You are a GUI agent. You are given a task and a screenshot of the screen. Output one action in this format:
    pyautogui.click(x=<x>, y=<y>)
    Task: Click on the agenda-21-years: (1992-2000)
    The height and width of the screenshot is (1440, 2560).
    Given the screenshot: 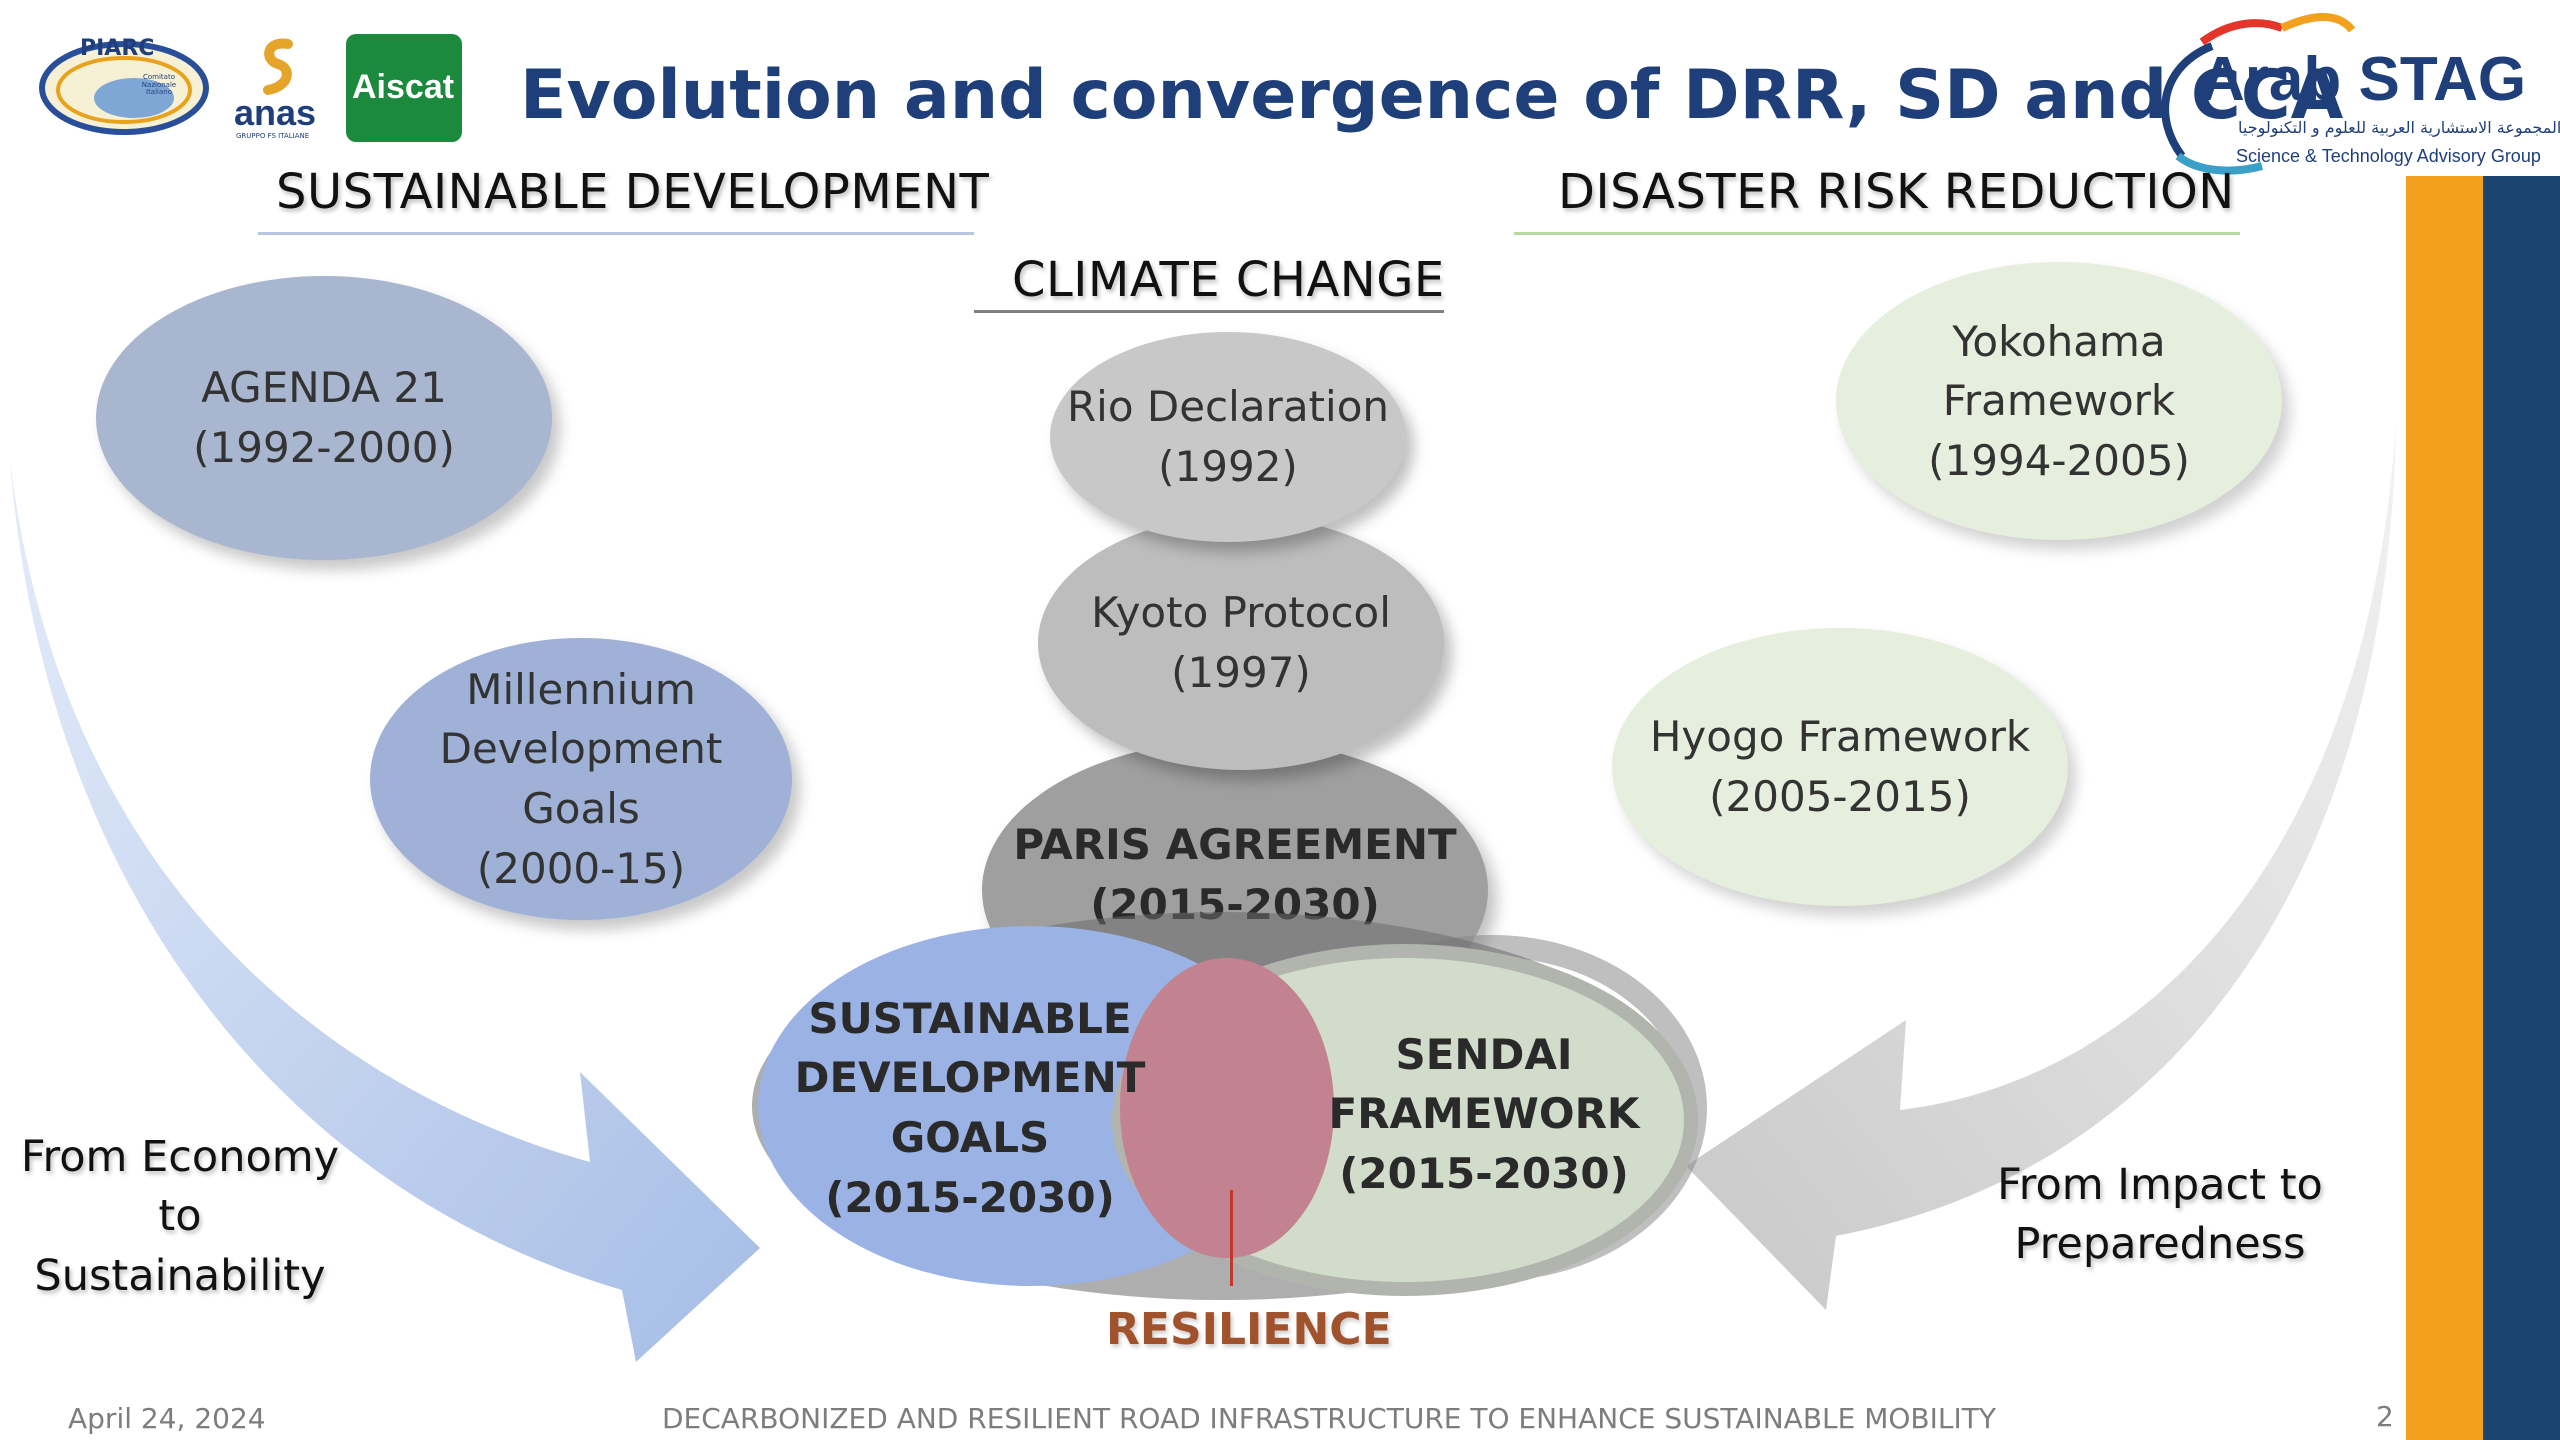 What is the action you would take?
    pyautogui.click(x=324, y=447)
    